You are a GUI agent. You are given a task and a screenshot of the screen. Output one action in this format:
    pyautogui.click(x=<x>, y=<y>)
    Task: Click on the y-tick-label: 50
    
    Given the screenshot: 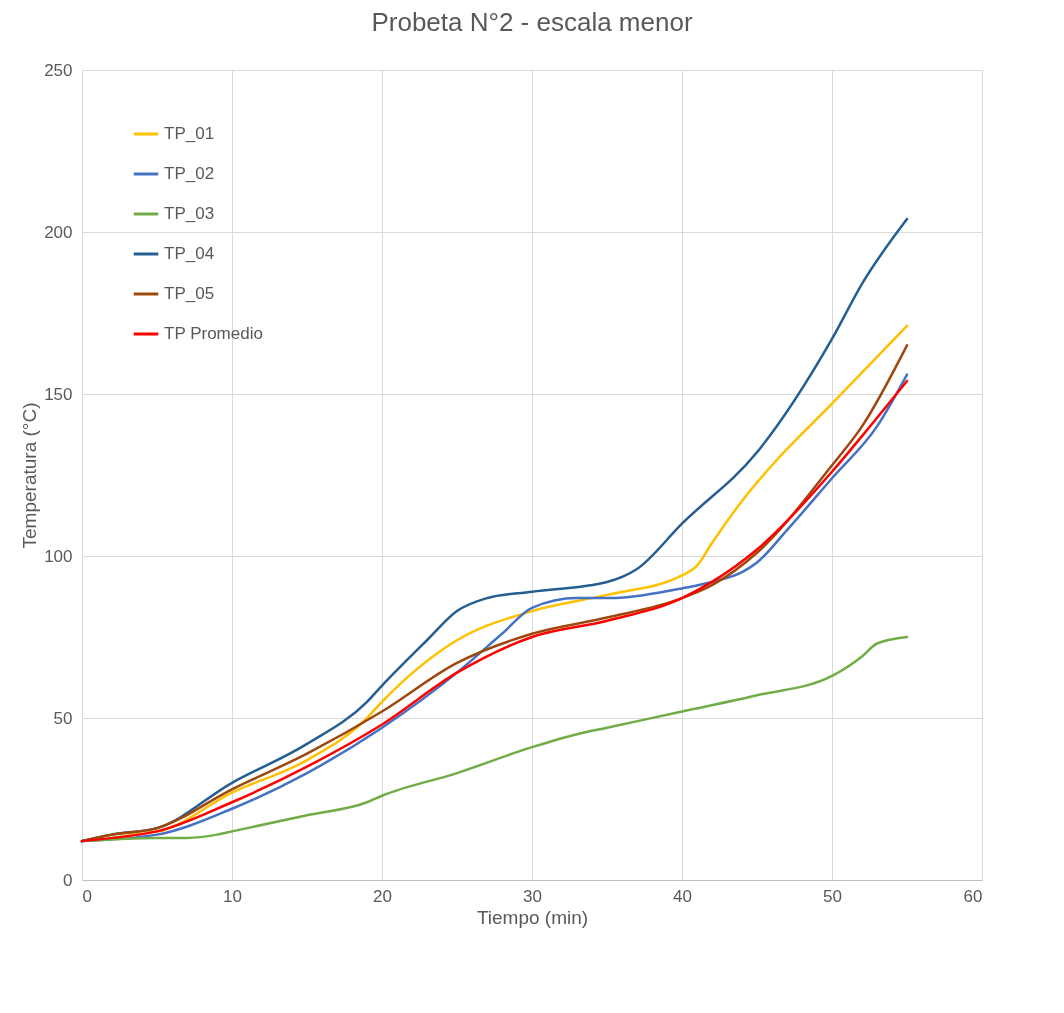 What is the action you would take?
    pyautogui.click(x=63, y=718)
    